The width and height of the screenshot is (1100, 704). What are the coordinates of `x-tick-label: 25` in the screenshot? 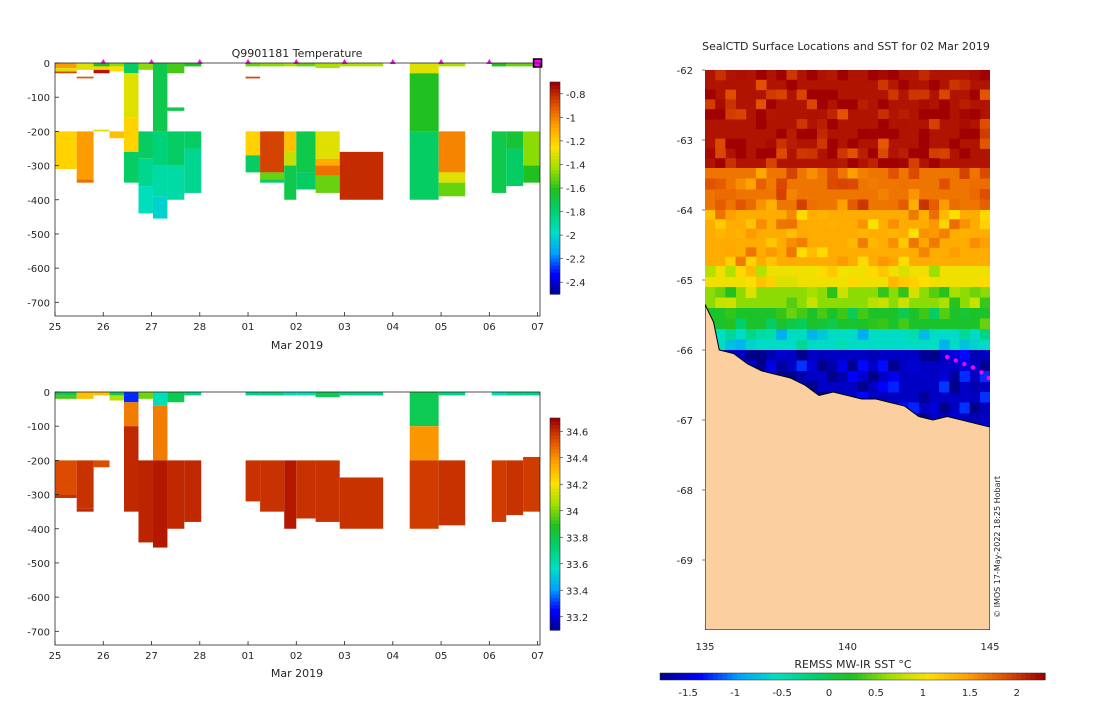 It's located at (55, 656).